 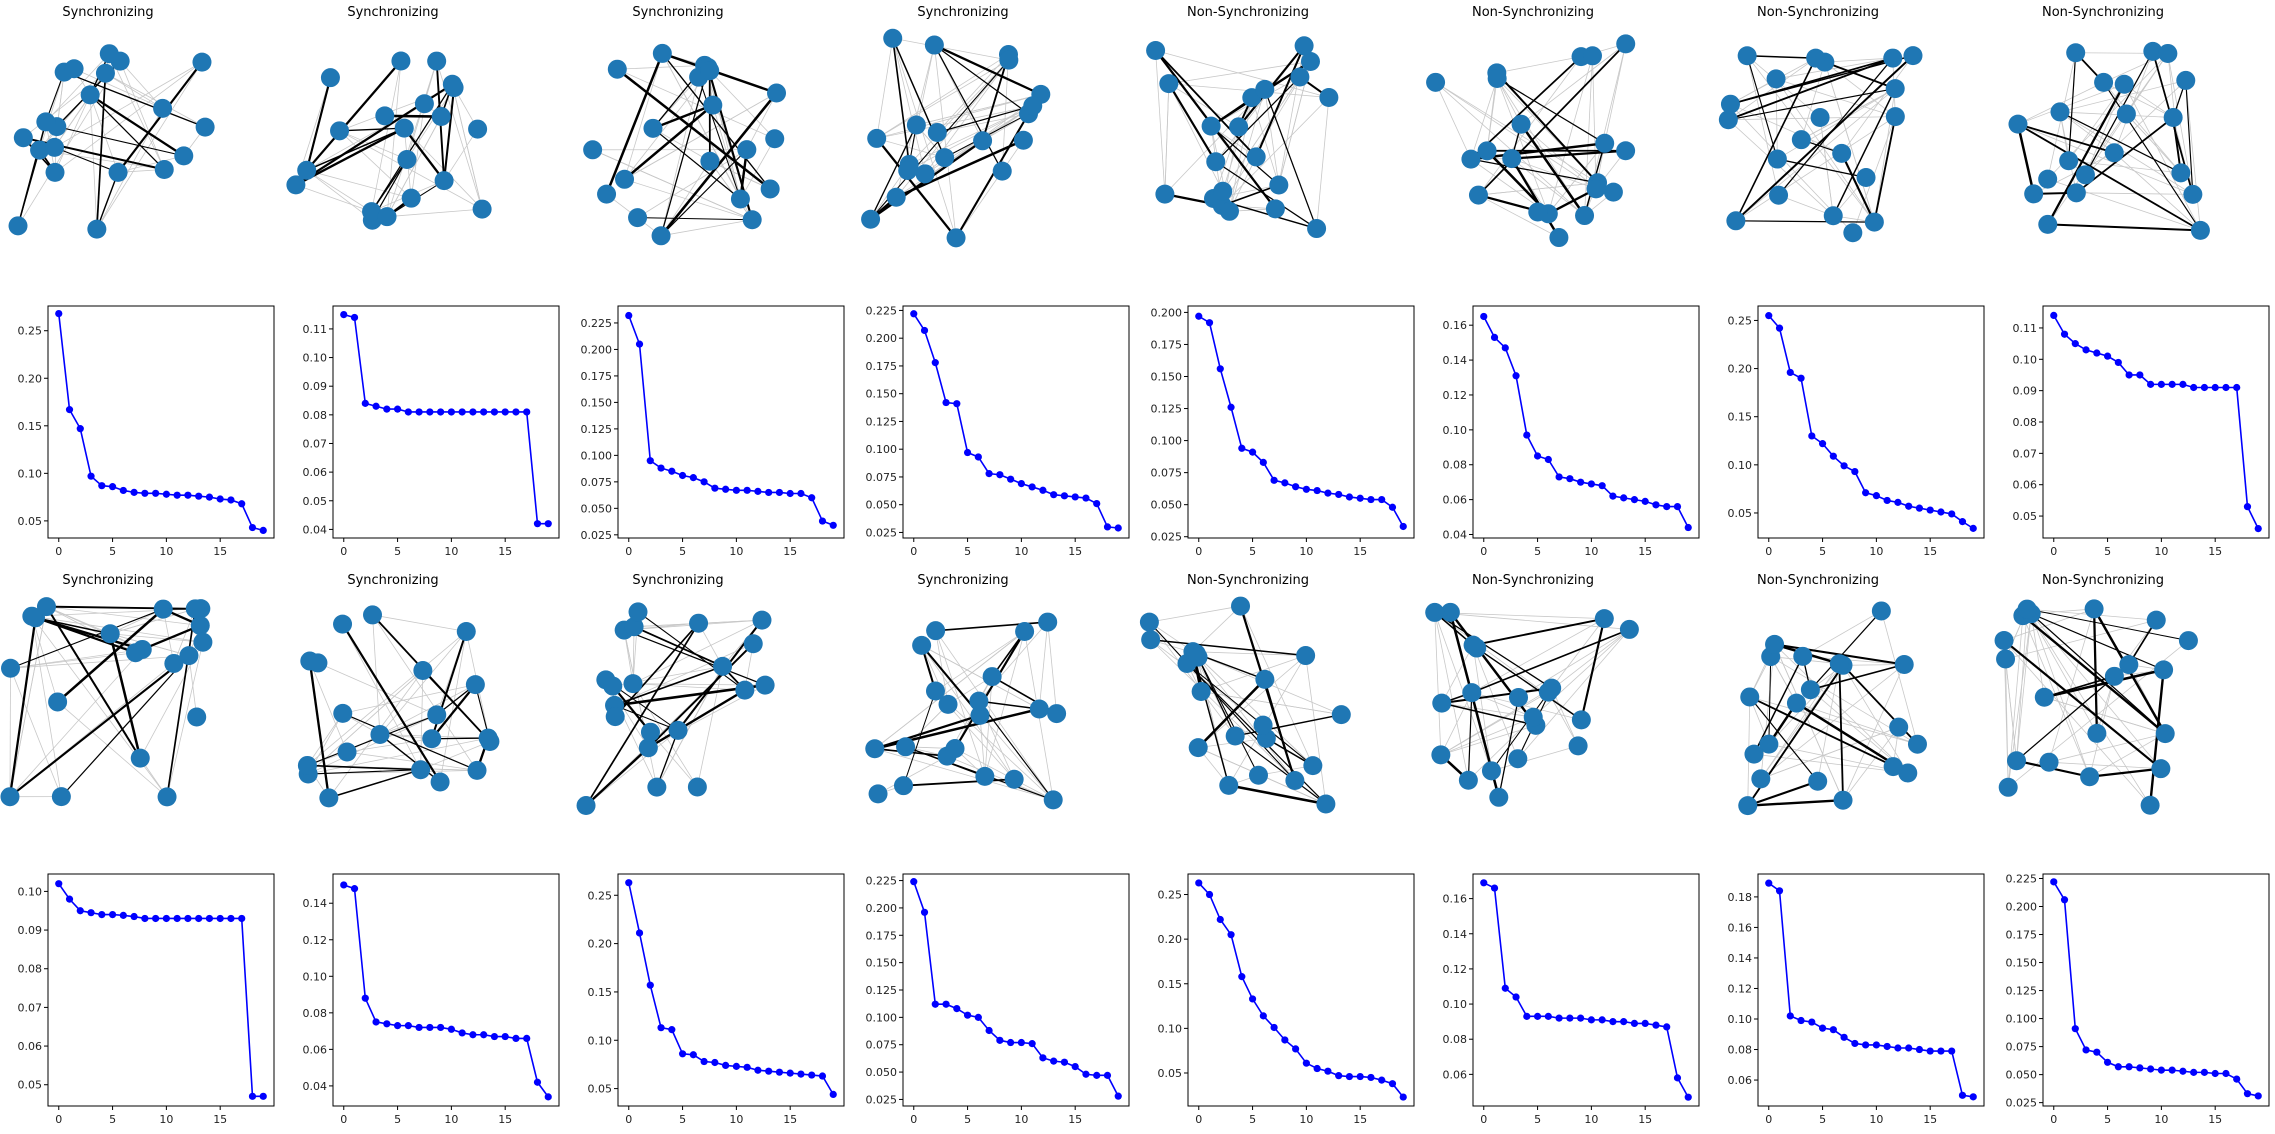 I want to click on y-tick-label: 0.18, so click(x=1740, y=897).